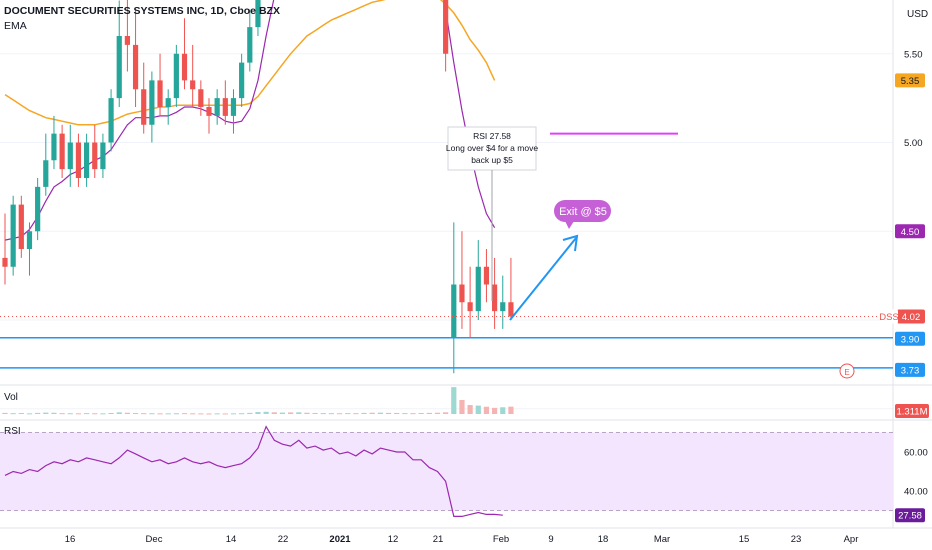 The height and width of the screenshot is (550, 932). Describe the element at coordinates (916, 492) in the screenshot. I see `rsi-tick-label: 40.00` at that location.